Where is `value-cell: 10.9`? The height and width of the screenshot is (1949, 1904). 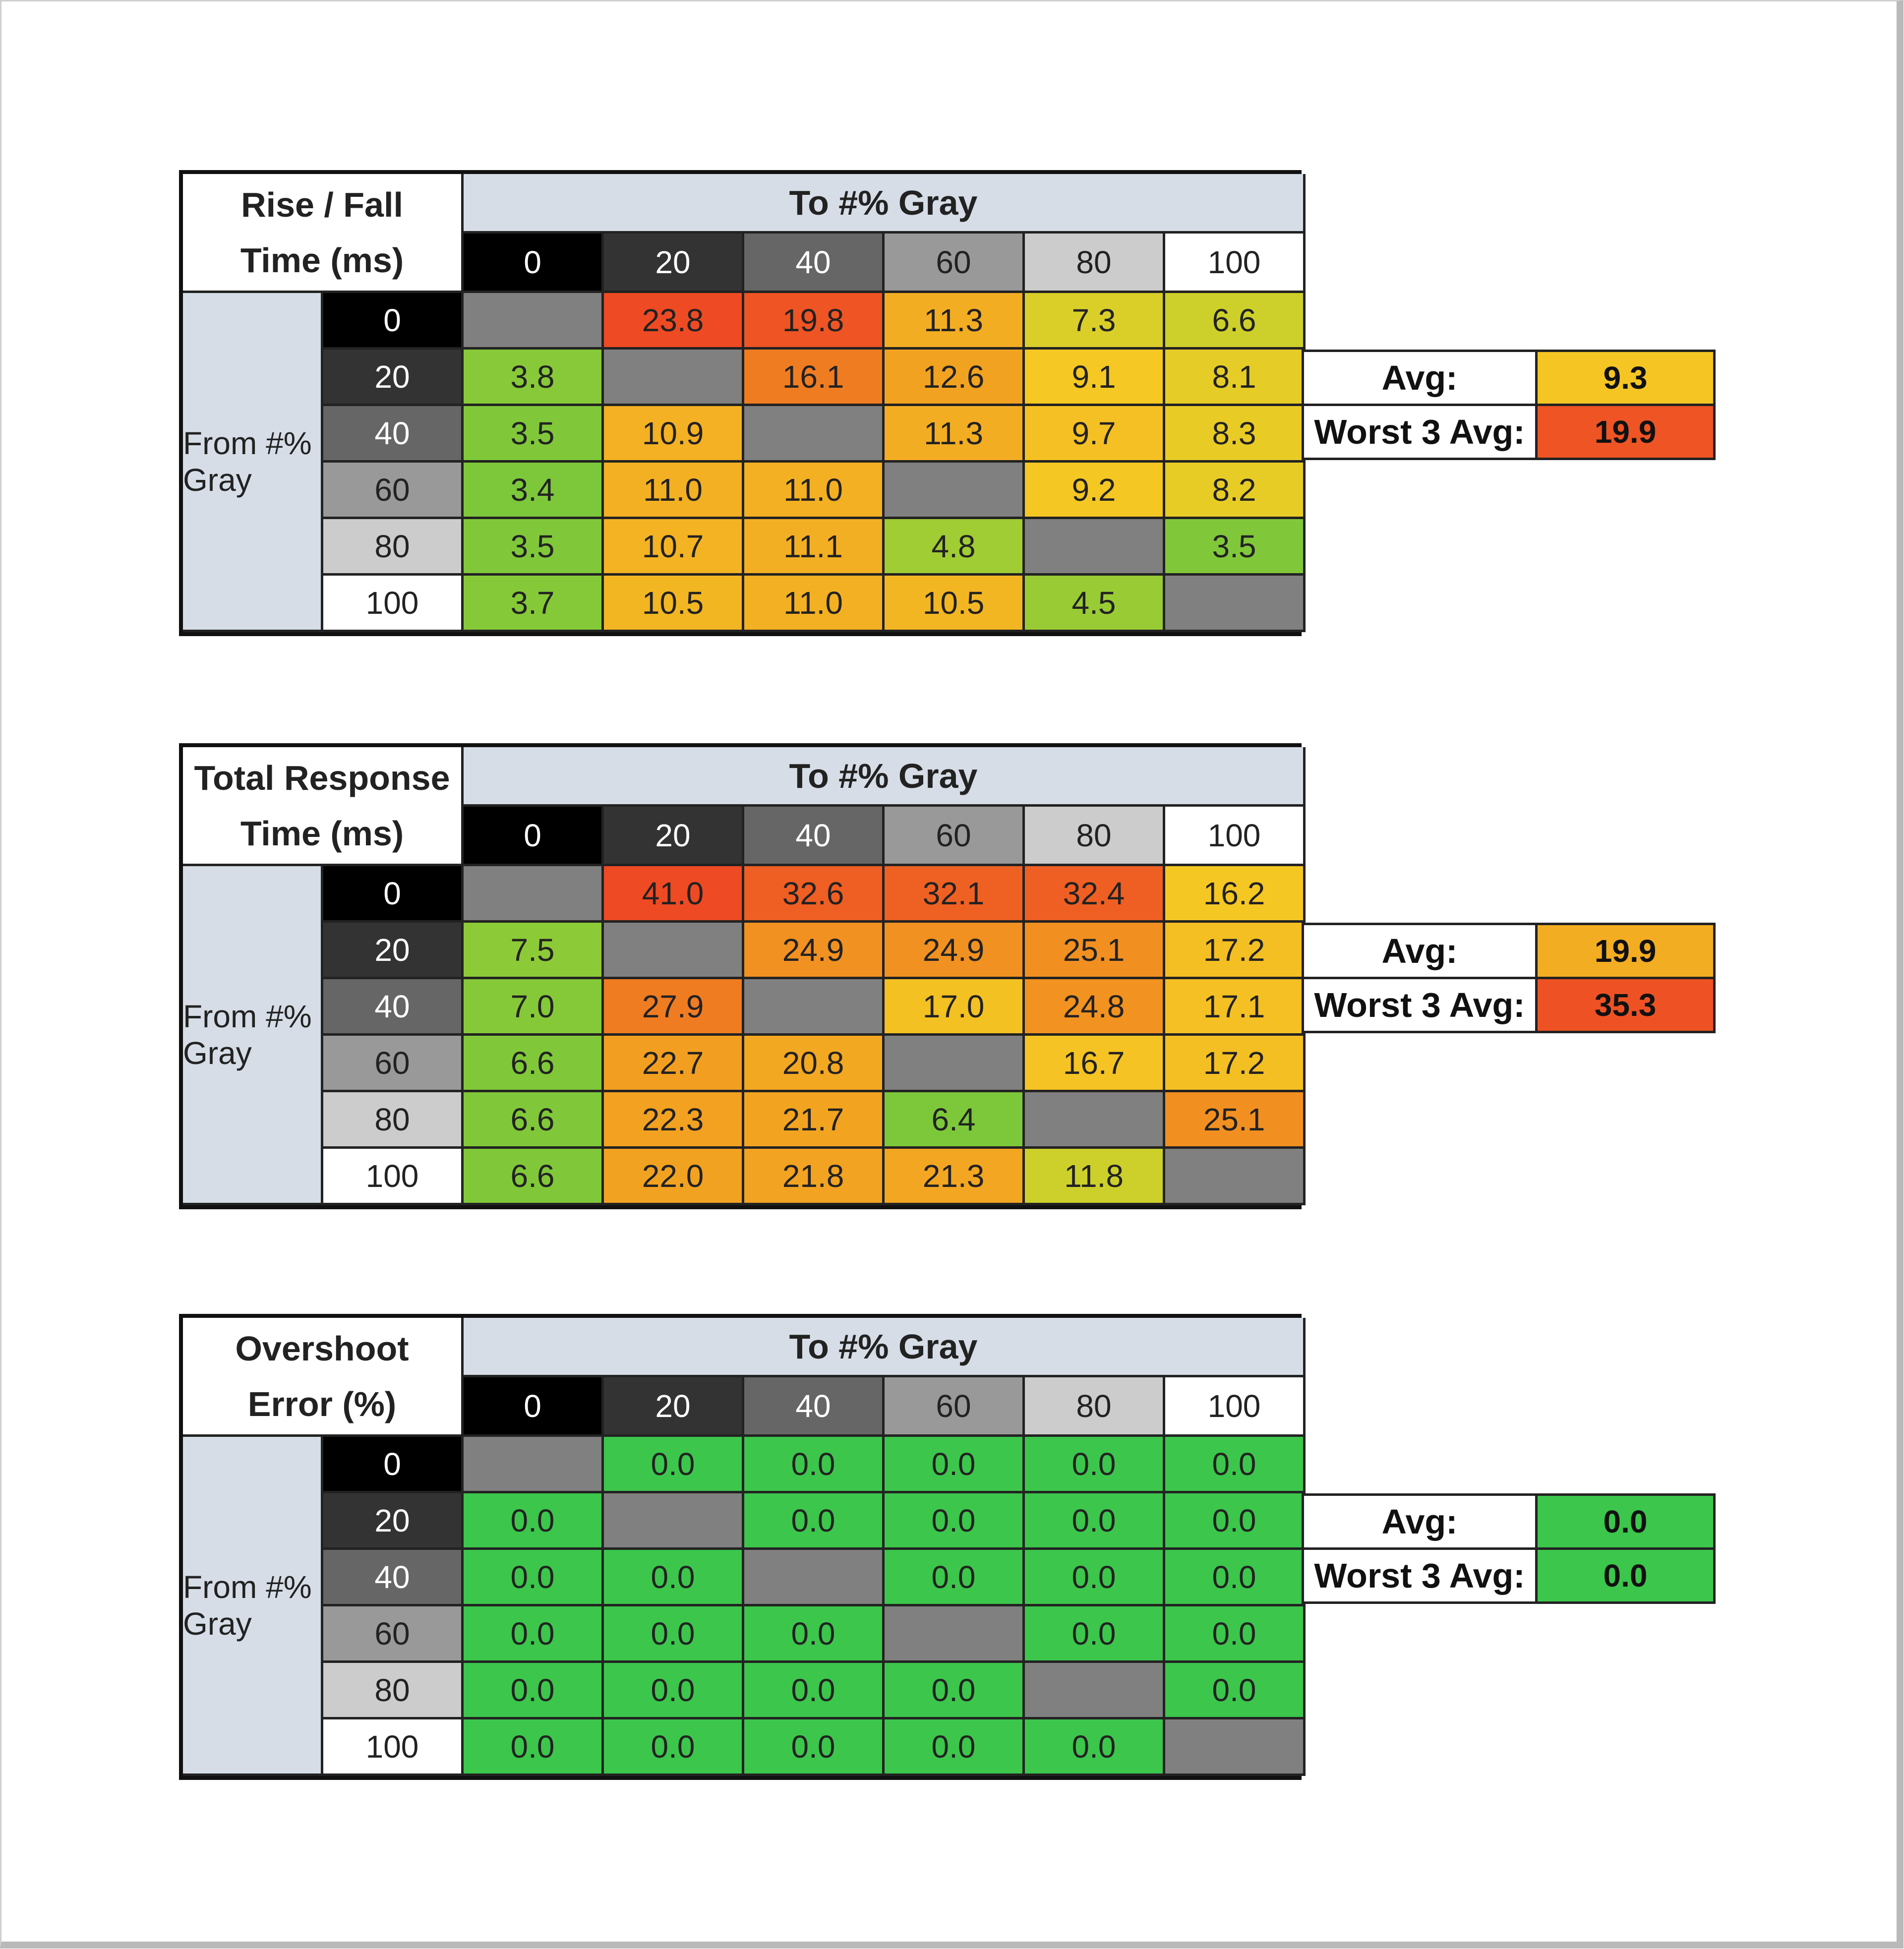
value-cell: 10.9 is located at coordinates (674, 434).